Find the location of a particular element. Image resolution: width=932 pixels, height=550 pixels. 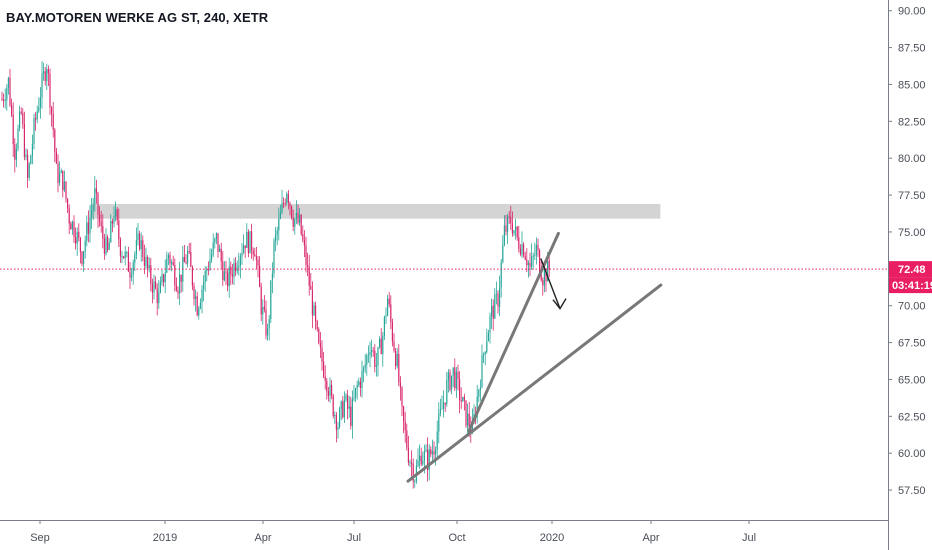

resistance-zone is located at coordinates (375, 211).